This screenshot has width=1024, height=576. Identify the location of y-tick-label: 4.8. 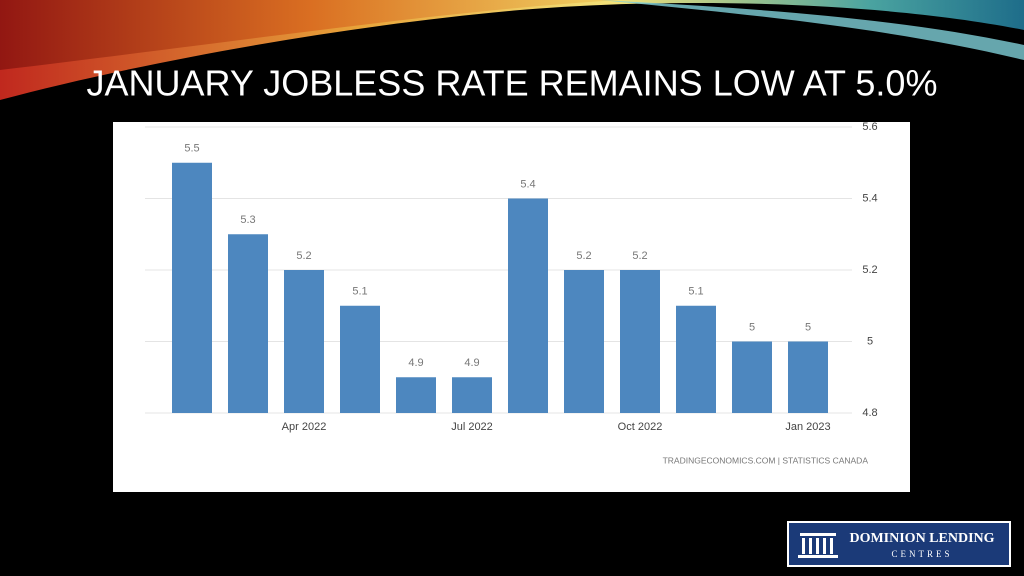
(869, 413).